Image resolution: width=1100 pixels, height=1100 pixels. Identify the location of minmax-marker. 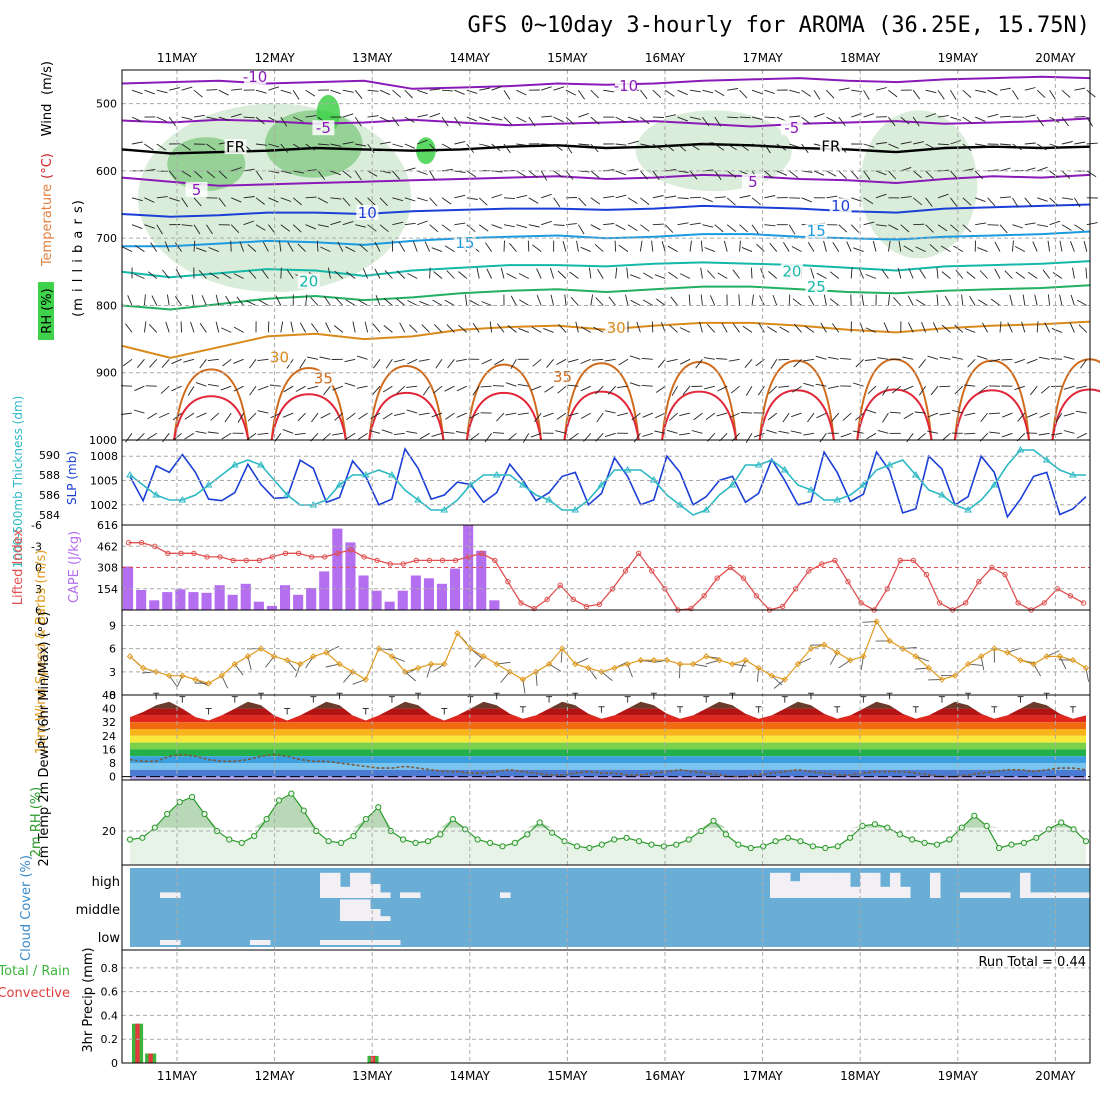
(994, 709).